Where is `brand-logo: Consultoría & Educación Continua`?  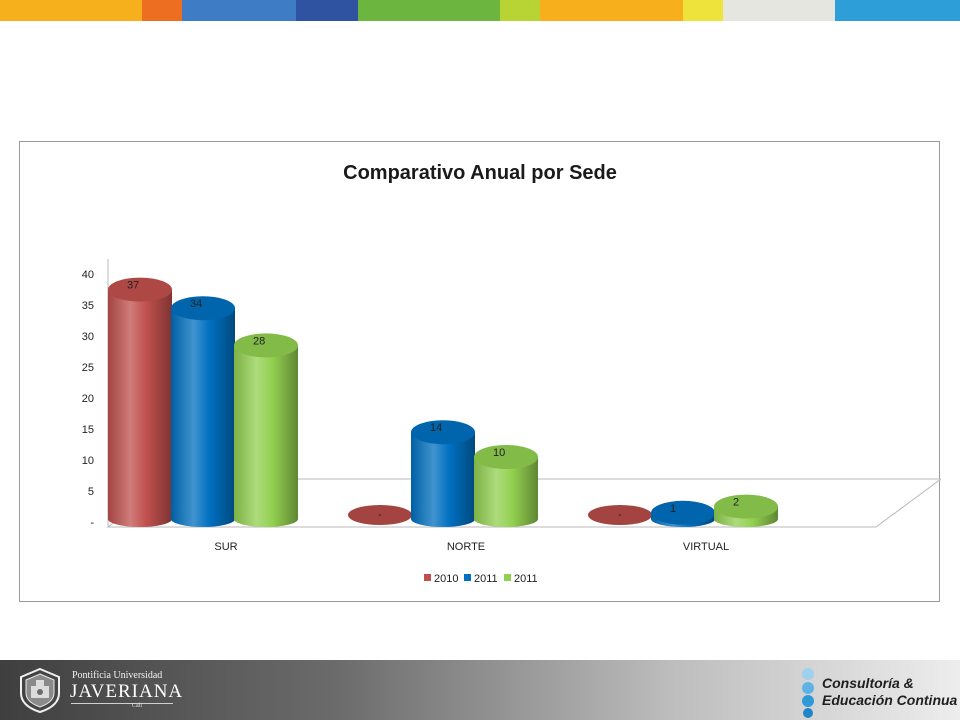 brand-logo: Consultoría & Educación Continua is located at coordinates (878, 692).